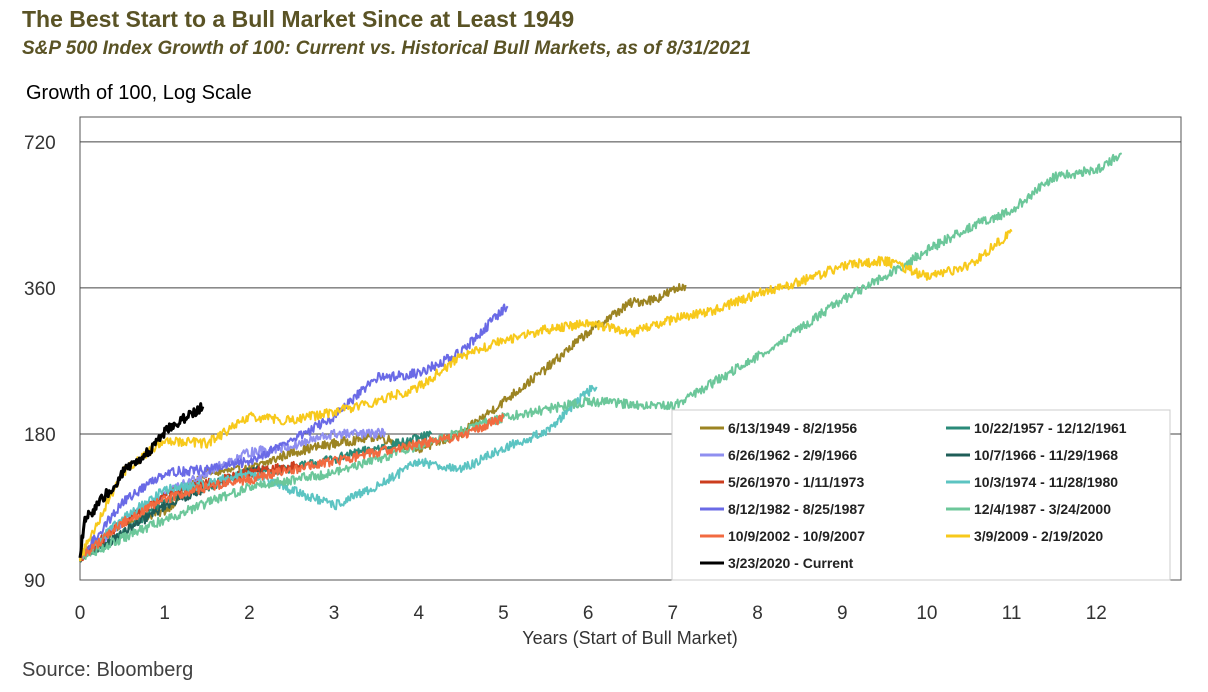 This screenshot has height=692, width=1208. I want to click on legend-label: 3/23/2020 - Current, so click(791, 563).